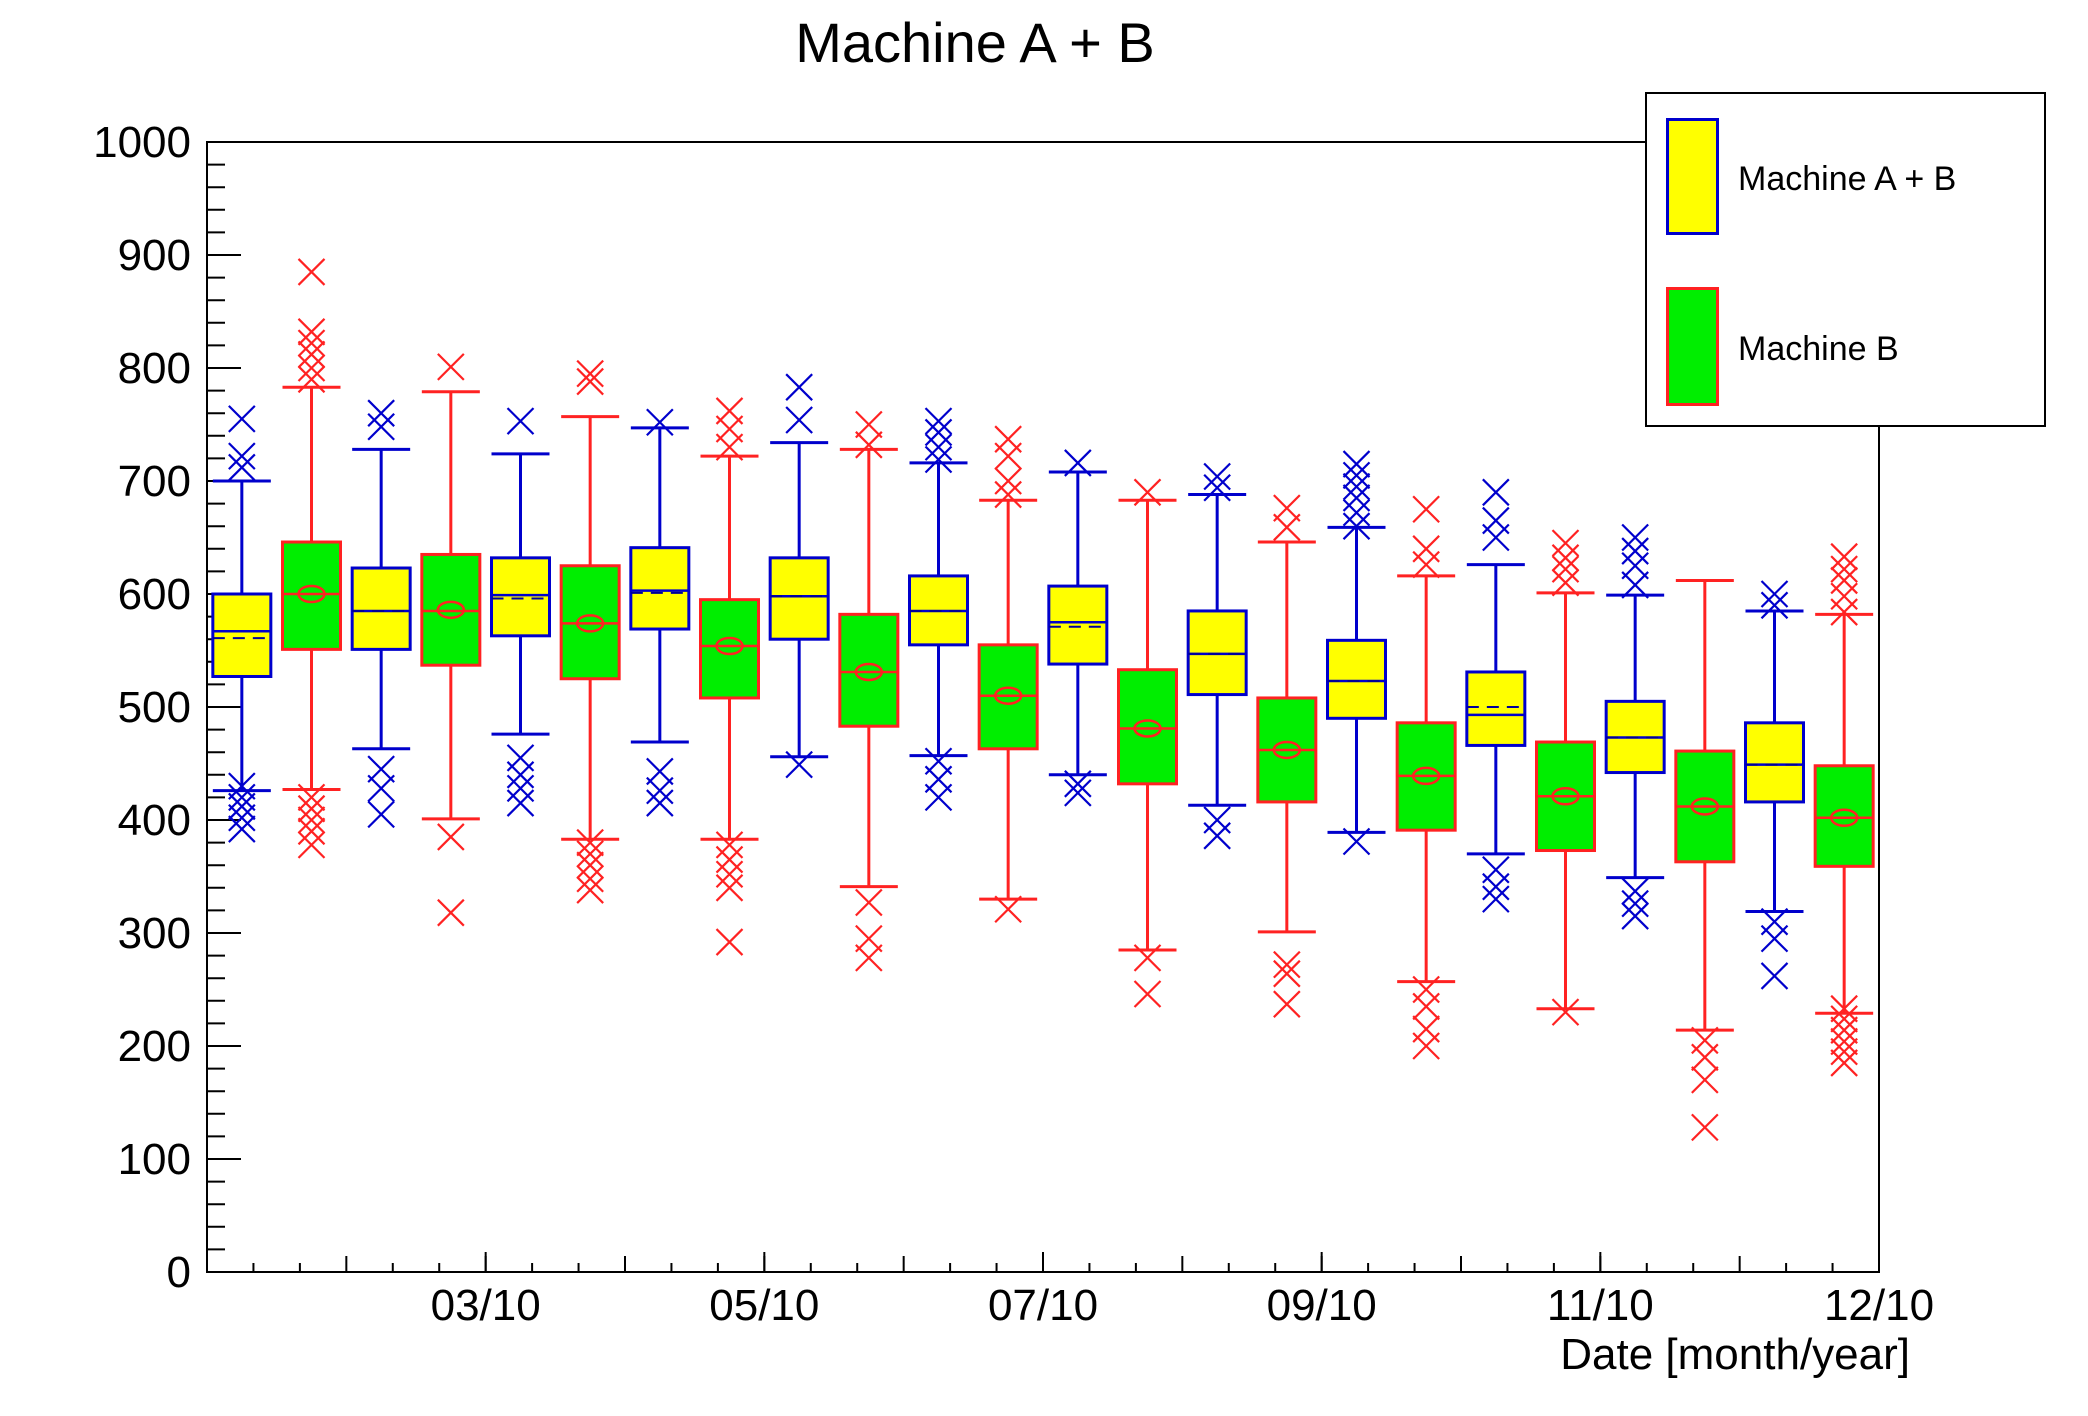 The width and height of the screenshot is (2088, 1416). What do you see at coordinates (154, 1159) in the screenshot?
I see `y-tick-label-100: 100` at bounding box center [154, 1159].